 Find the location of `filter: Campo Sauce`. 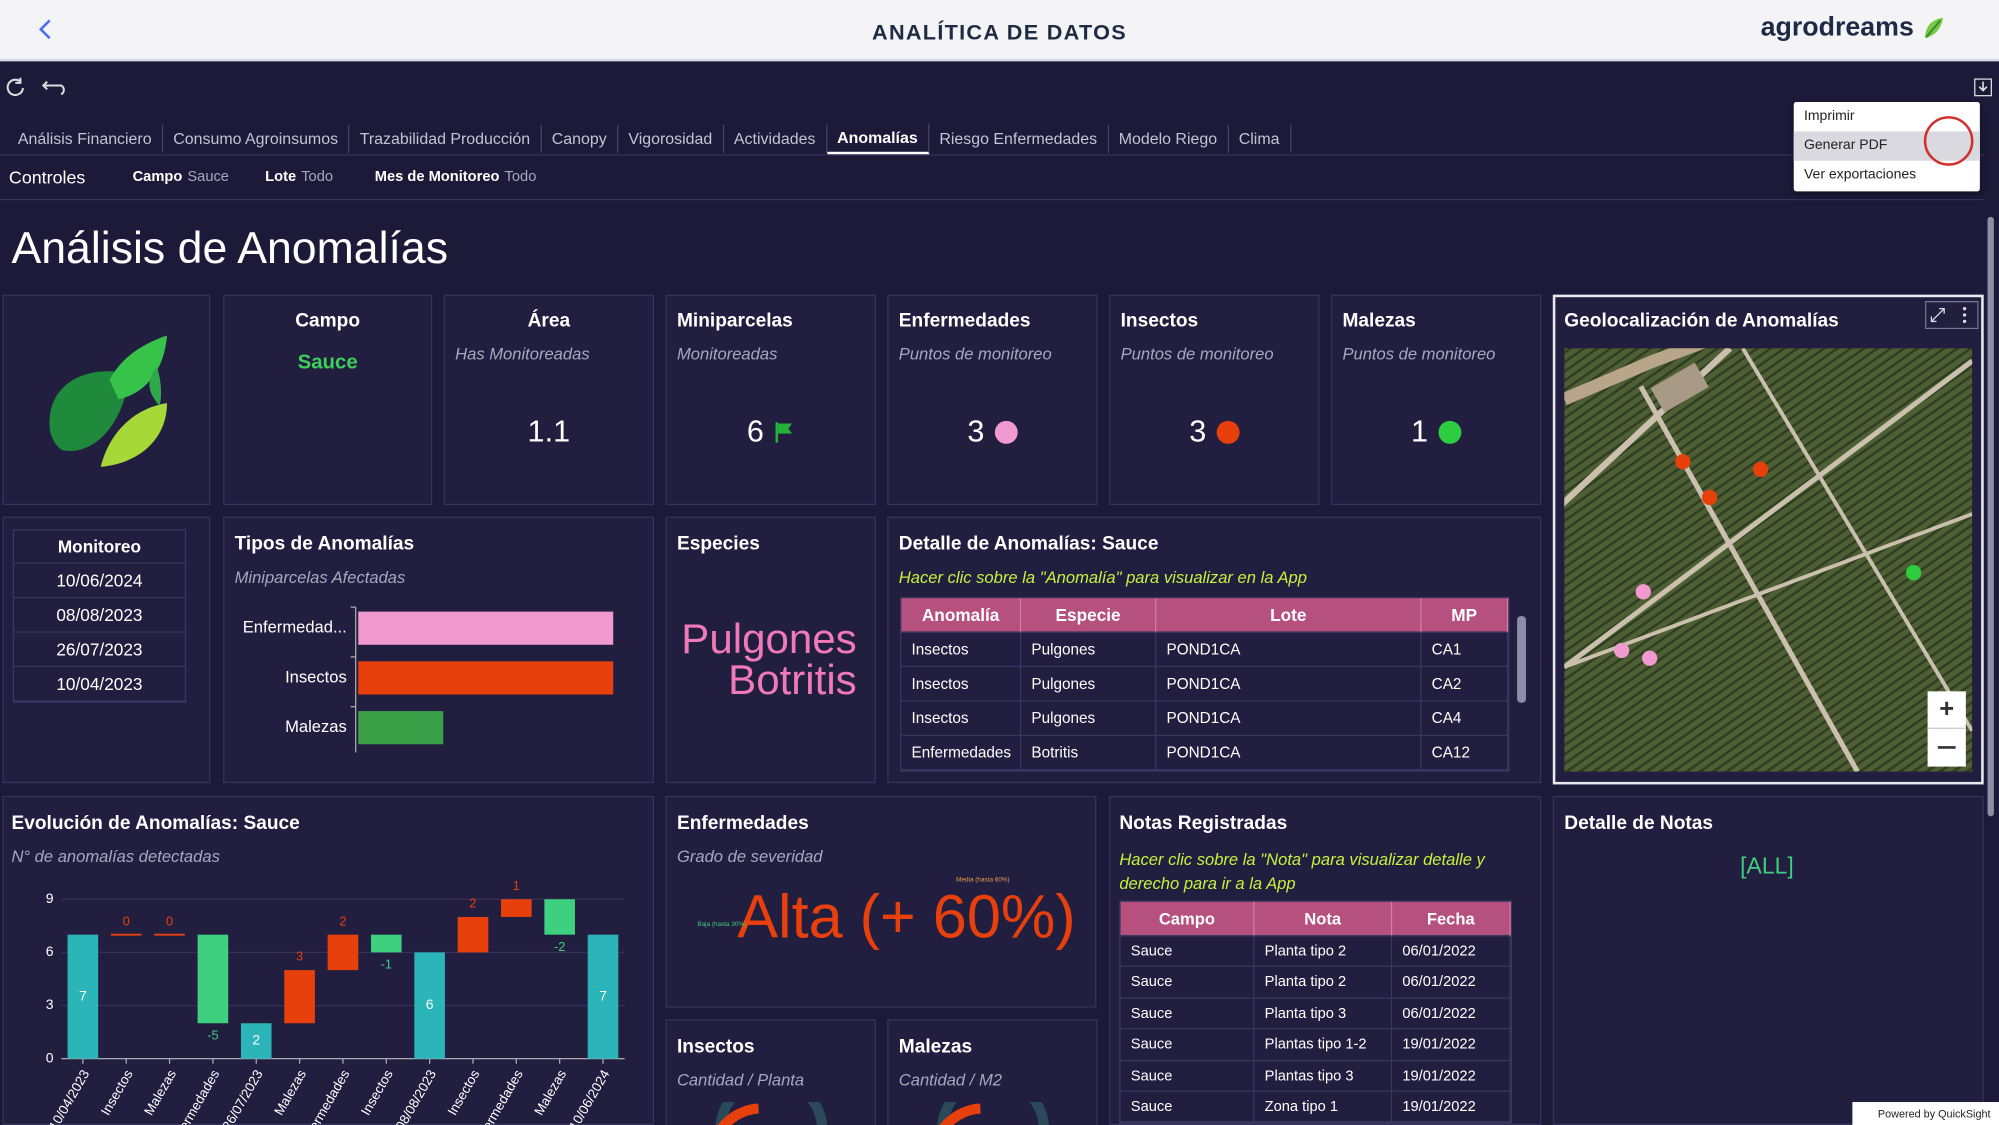

filter: Campo Sauce is located at coordinates (181, 177).